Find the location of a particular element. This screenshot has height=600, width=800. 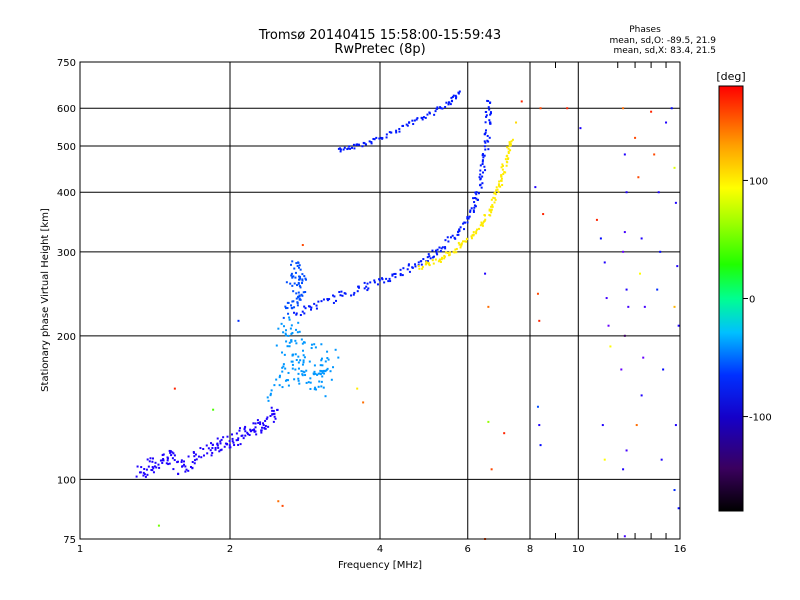

colorbar-tick-label: 0 is located at coordinates (752, 300).